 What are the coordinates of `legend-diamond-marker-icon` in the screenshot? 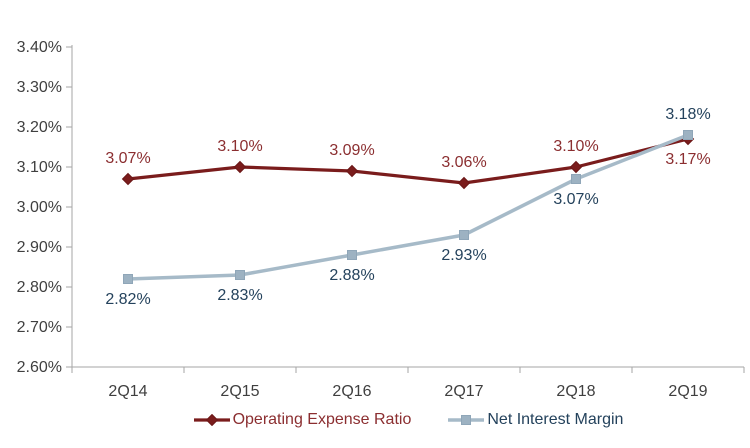 It's located at (211, 420).